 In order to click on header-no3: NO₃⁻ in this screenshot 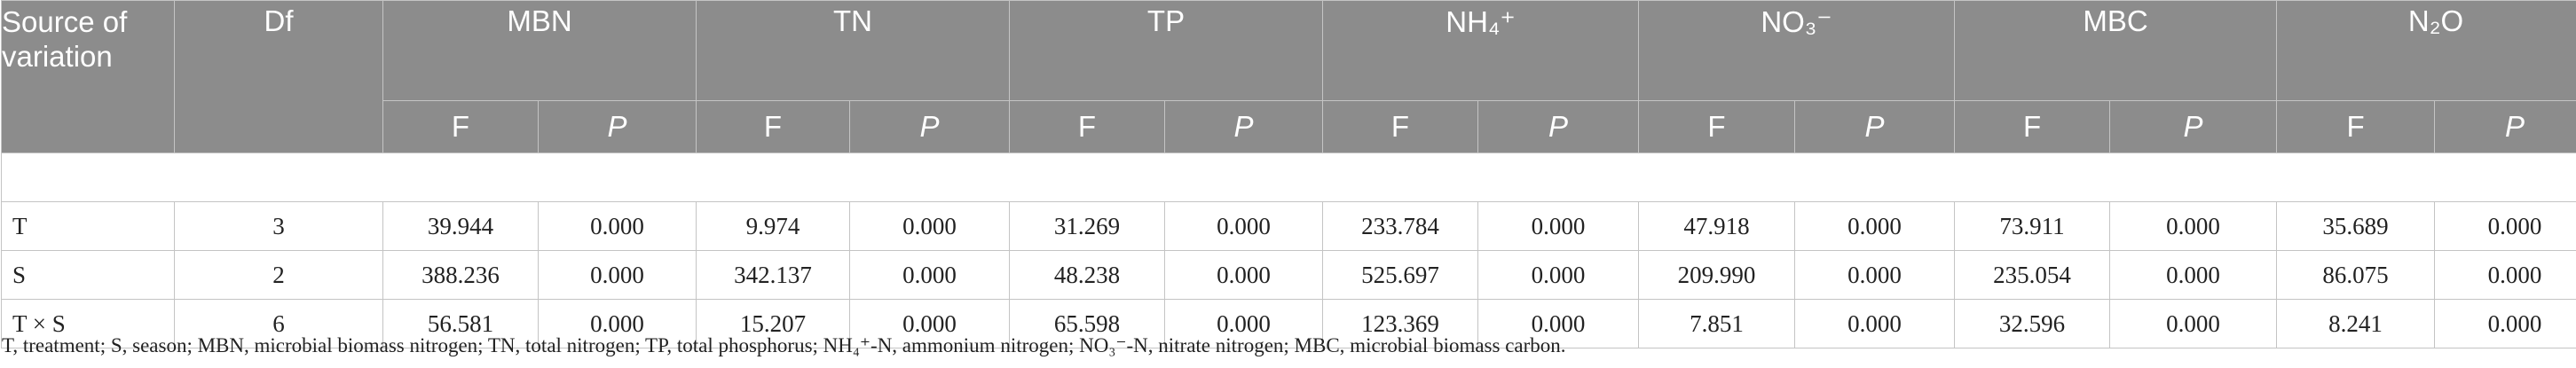, I will do `click(1797, 50)`.